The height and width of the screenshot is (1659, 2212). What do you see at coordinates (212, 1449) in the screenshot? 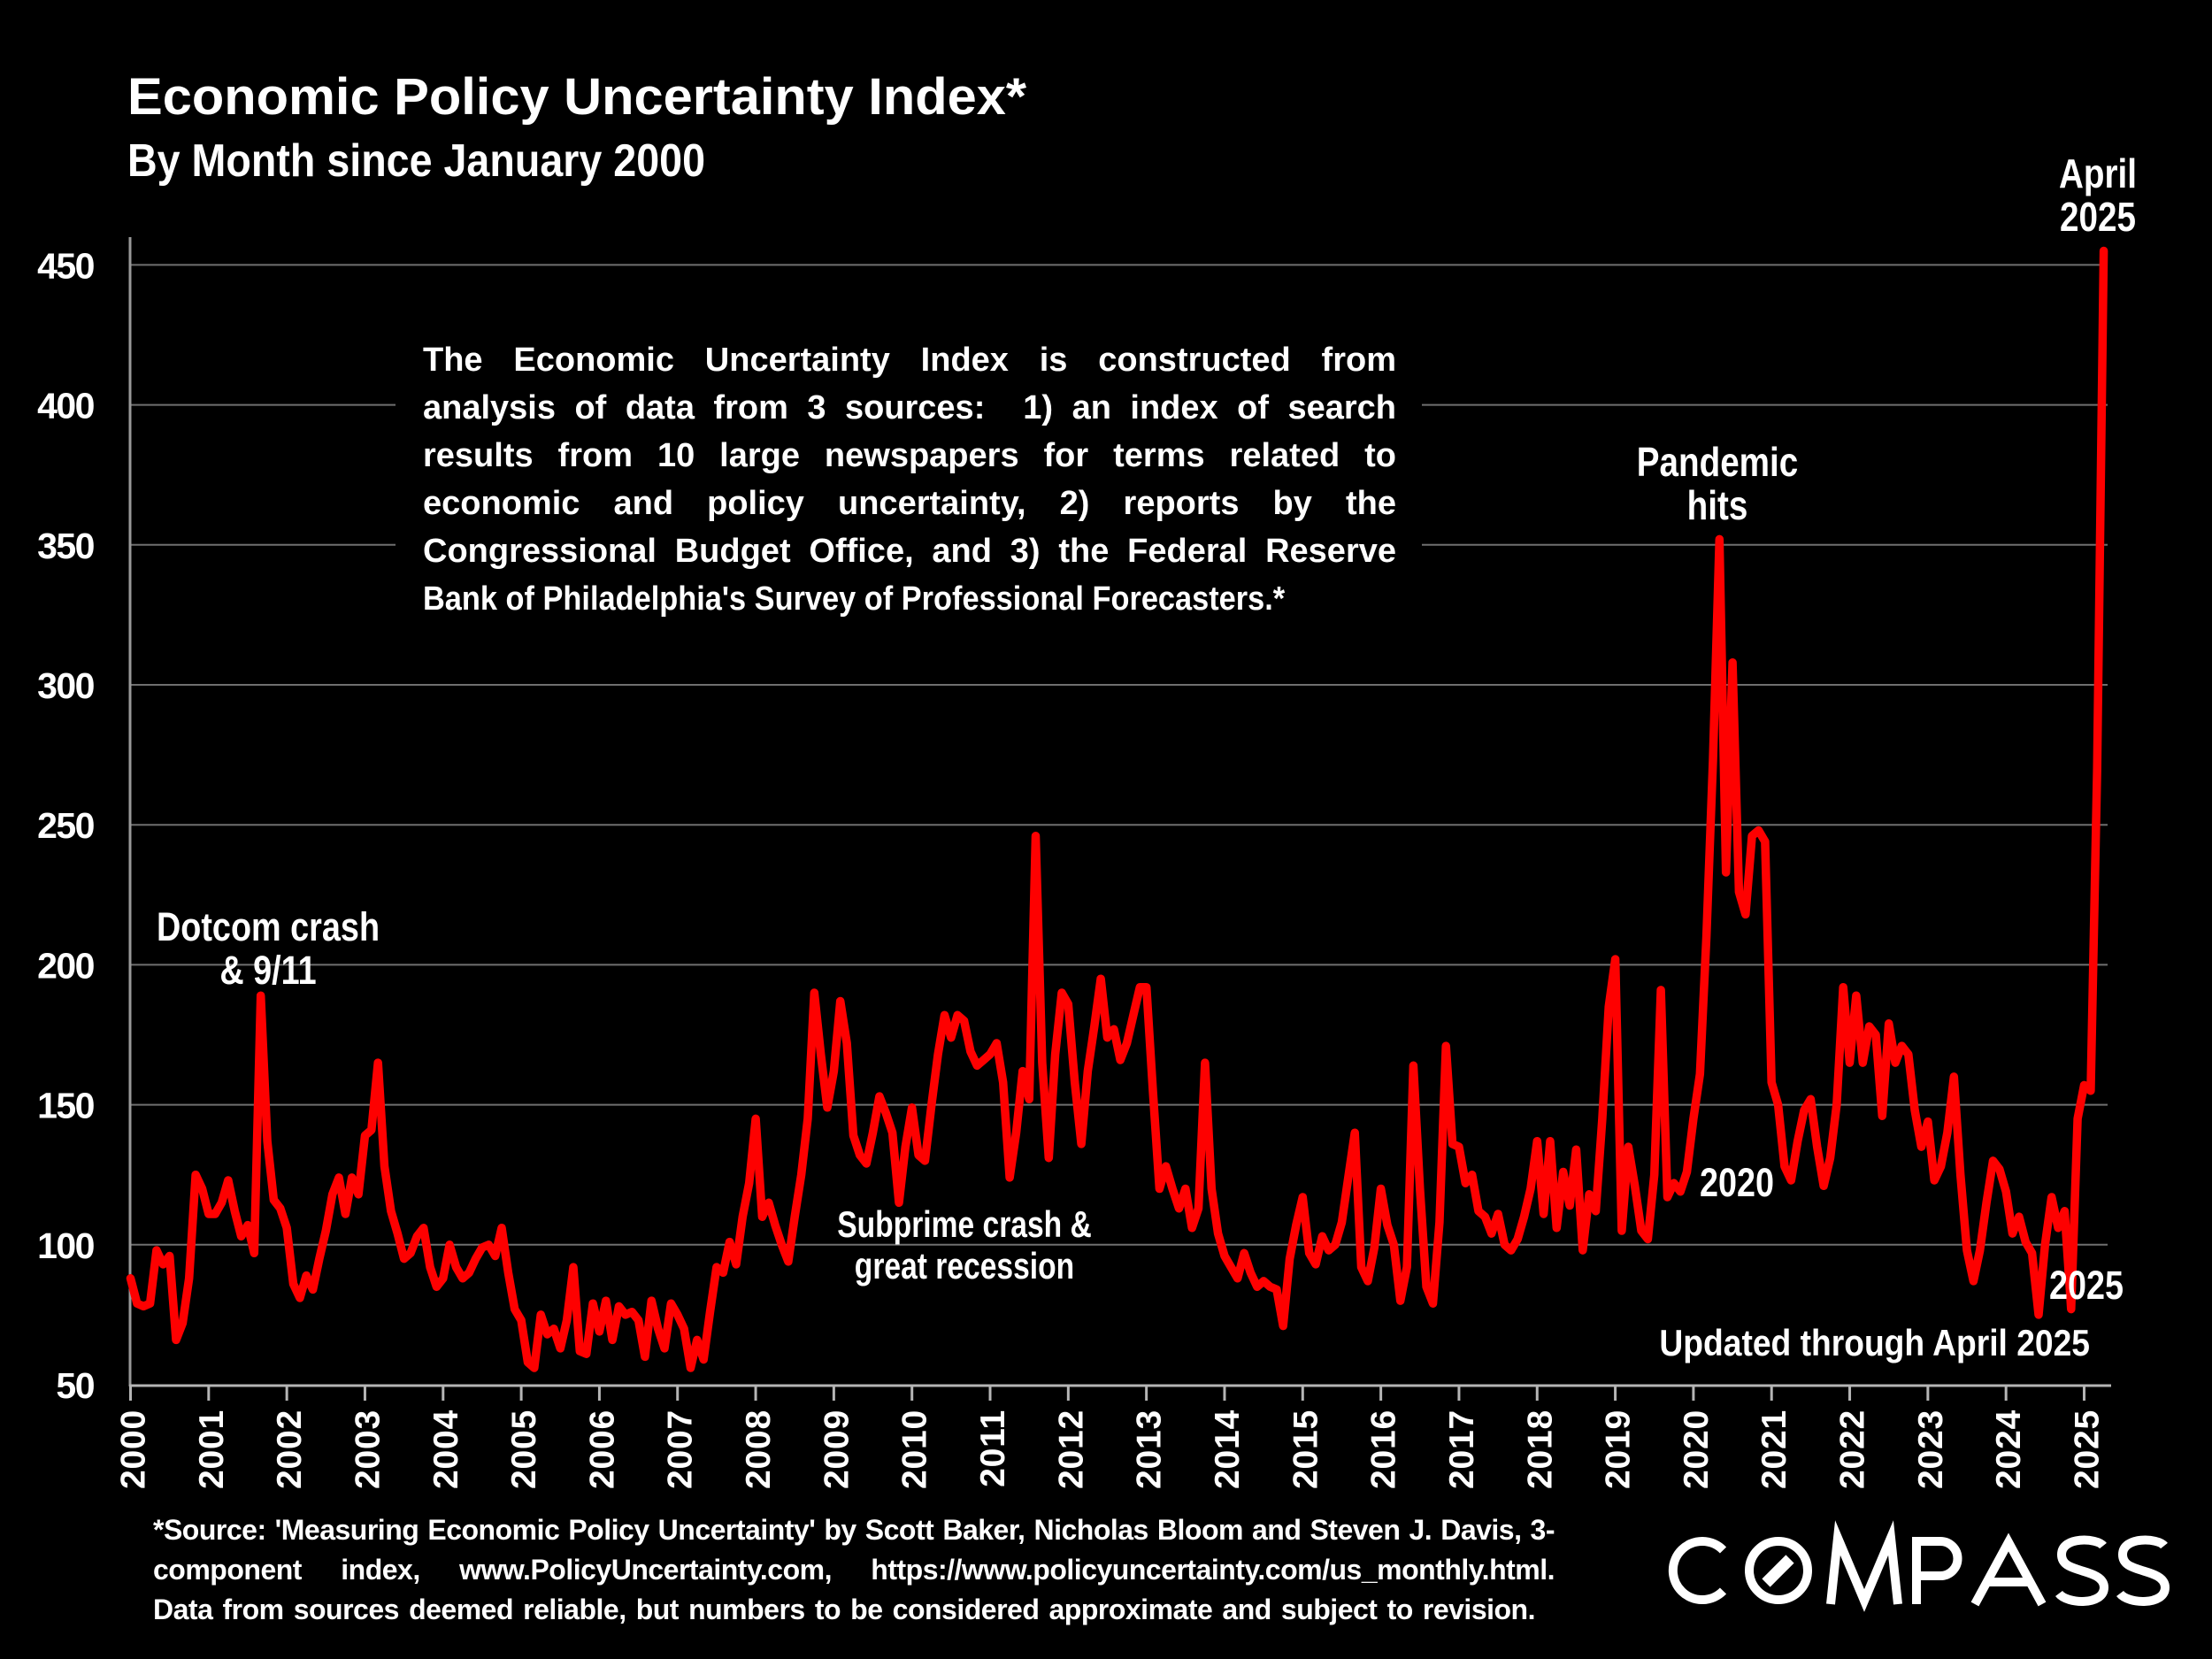
I see `svg-text: 2001` at bounding box center [212, 1449].